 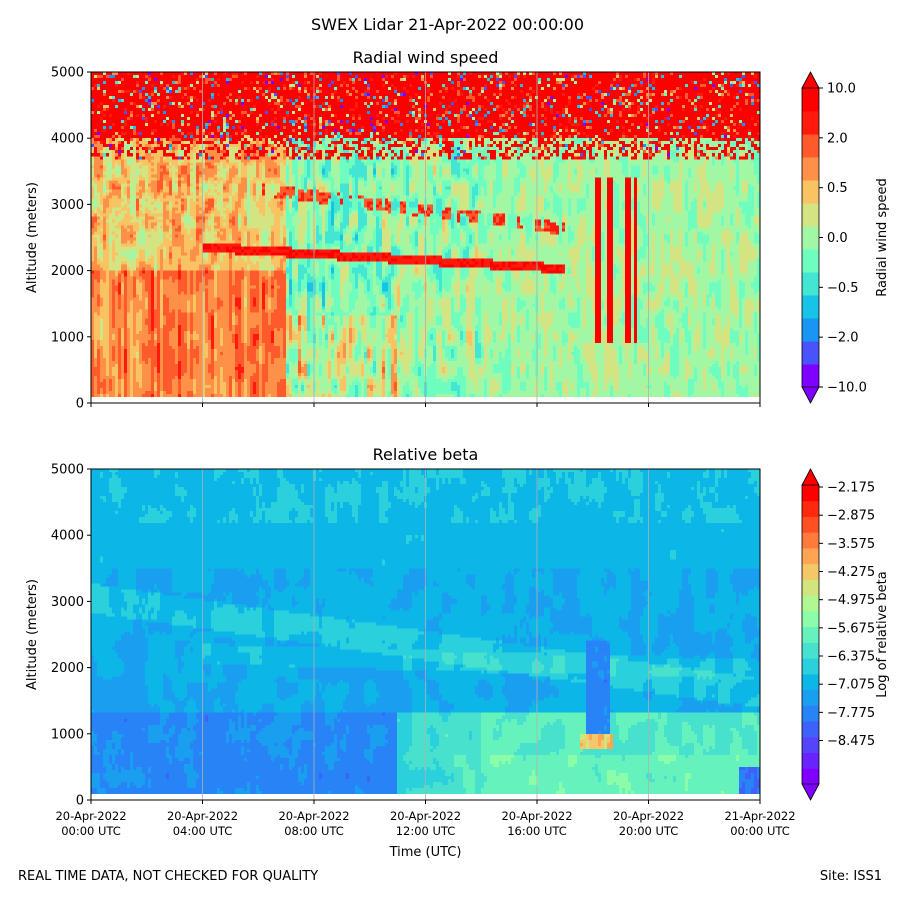 I want to click on colorbar-tick-label: 10.0, so click(x=841, y=89).